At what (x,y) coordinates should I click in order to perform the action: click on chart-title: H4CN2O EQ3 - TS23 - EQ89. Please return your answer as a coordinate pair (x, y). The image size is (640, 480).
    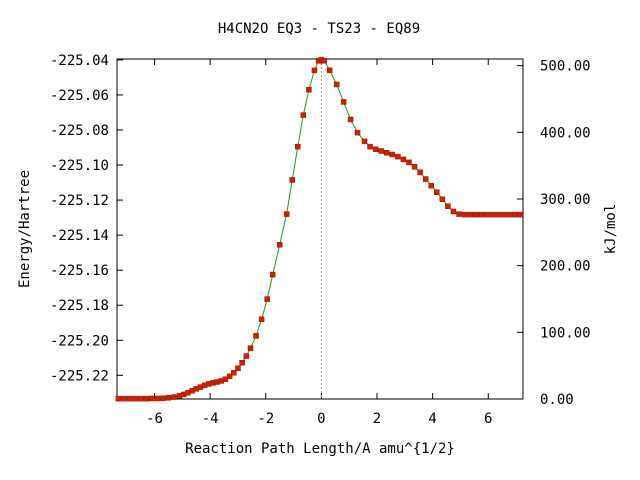
    Looking at the image, I should click on (319, 29).